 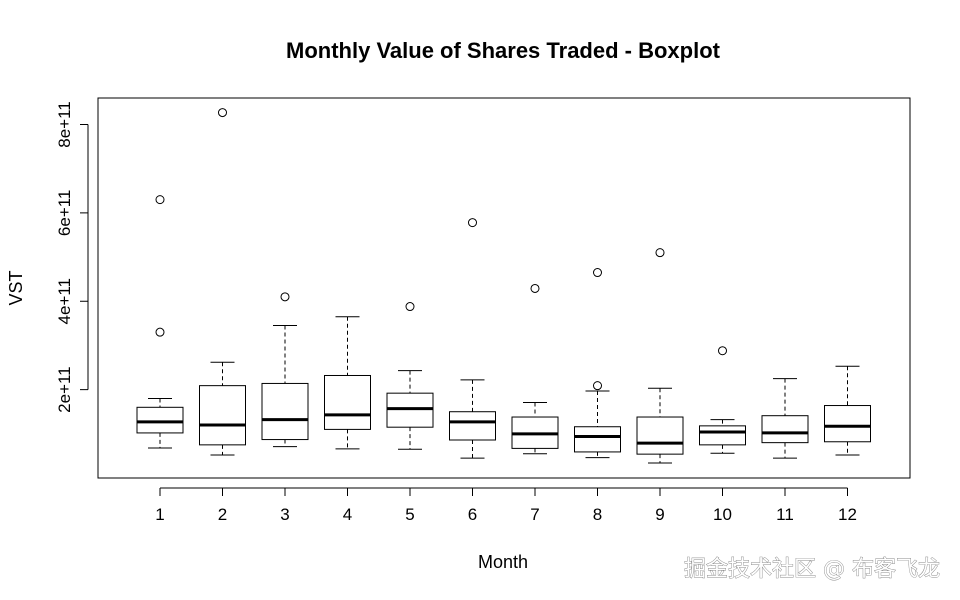 I want to click on x-tick-label: 2, so click(x=222, y=514).